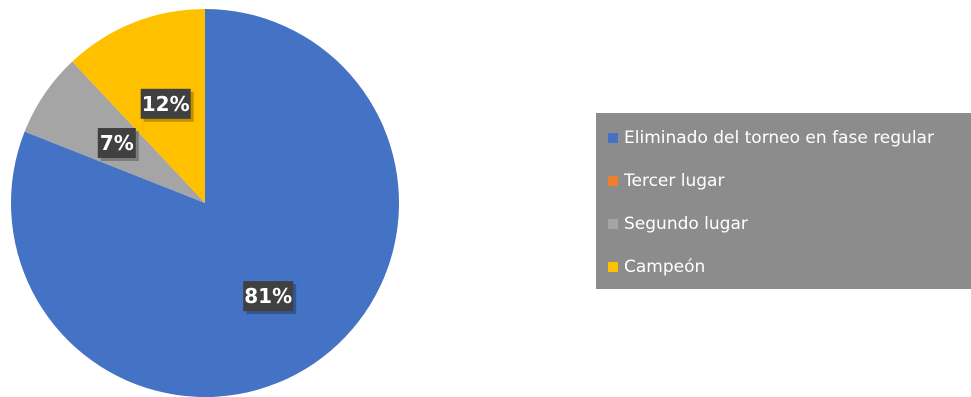 The image size is (971, 397). I want to click on legend-swatch-tercer-lugar, so click(613, 180).